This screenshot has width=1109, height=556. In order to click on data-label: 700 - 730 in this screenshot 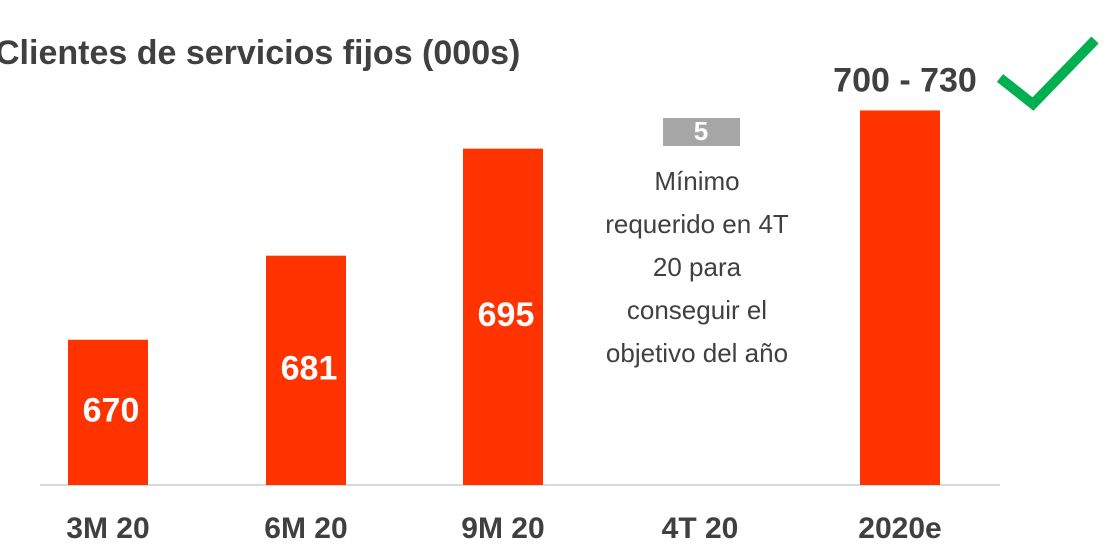, I will do `click(905, 80)`.